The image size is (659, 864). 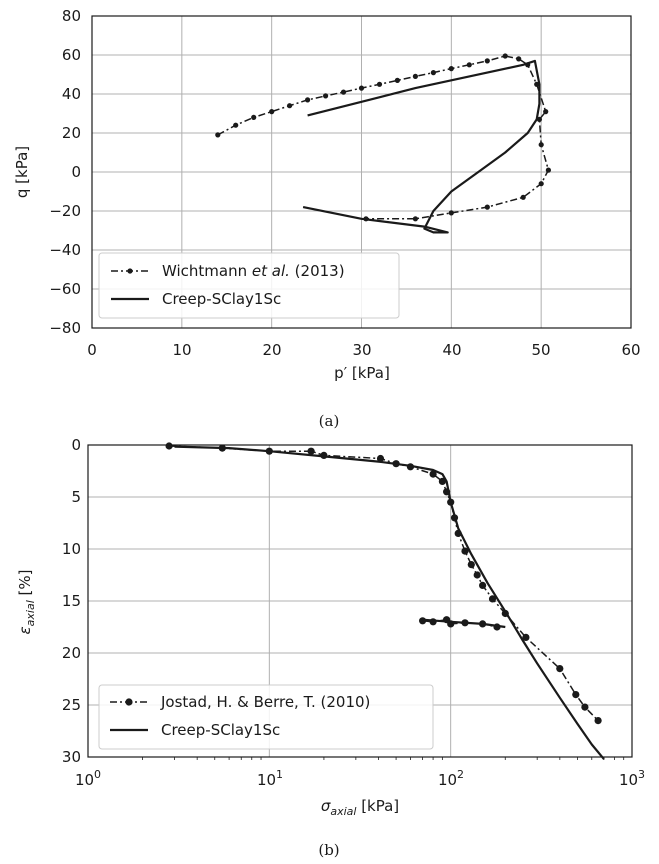 What do you see at coordinates (360, 778) in the screenshot?
I see `panel-b-x-tick-labels: 10⁰ 10¹ 10² 10³` at bounding box center [360, 778].